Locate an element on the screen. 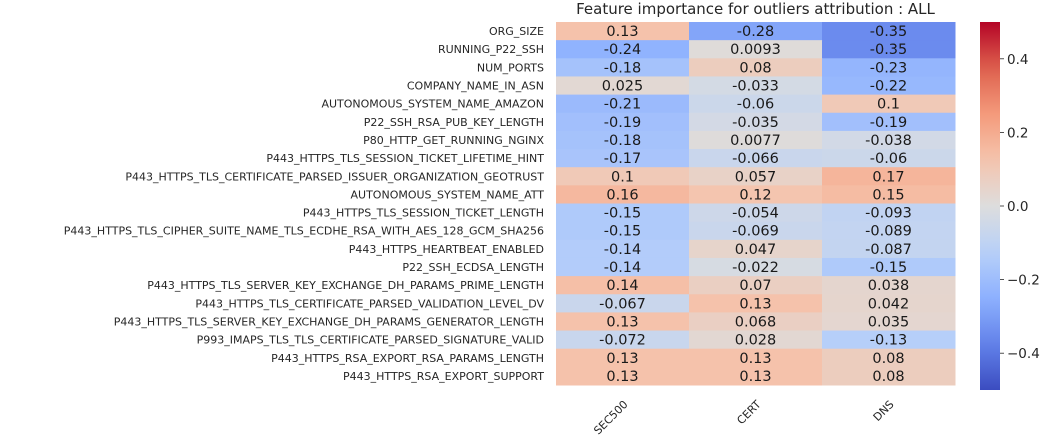 The width and height of the screenshot is (1048, 447). cell-value-label: -0.033 is located at coordinates (755, 87).